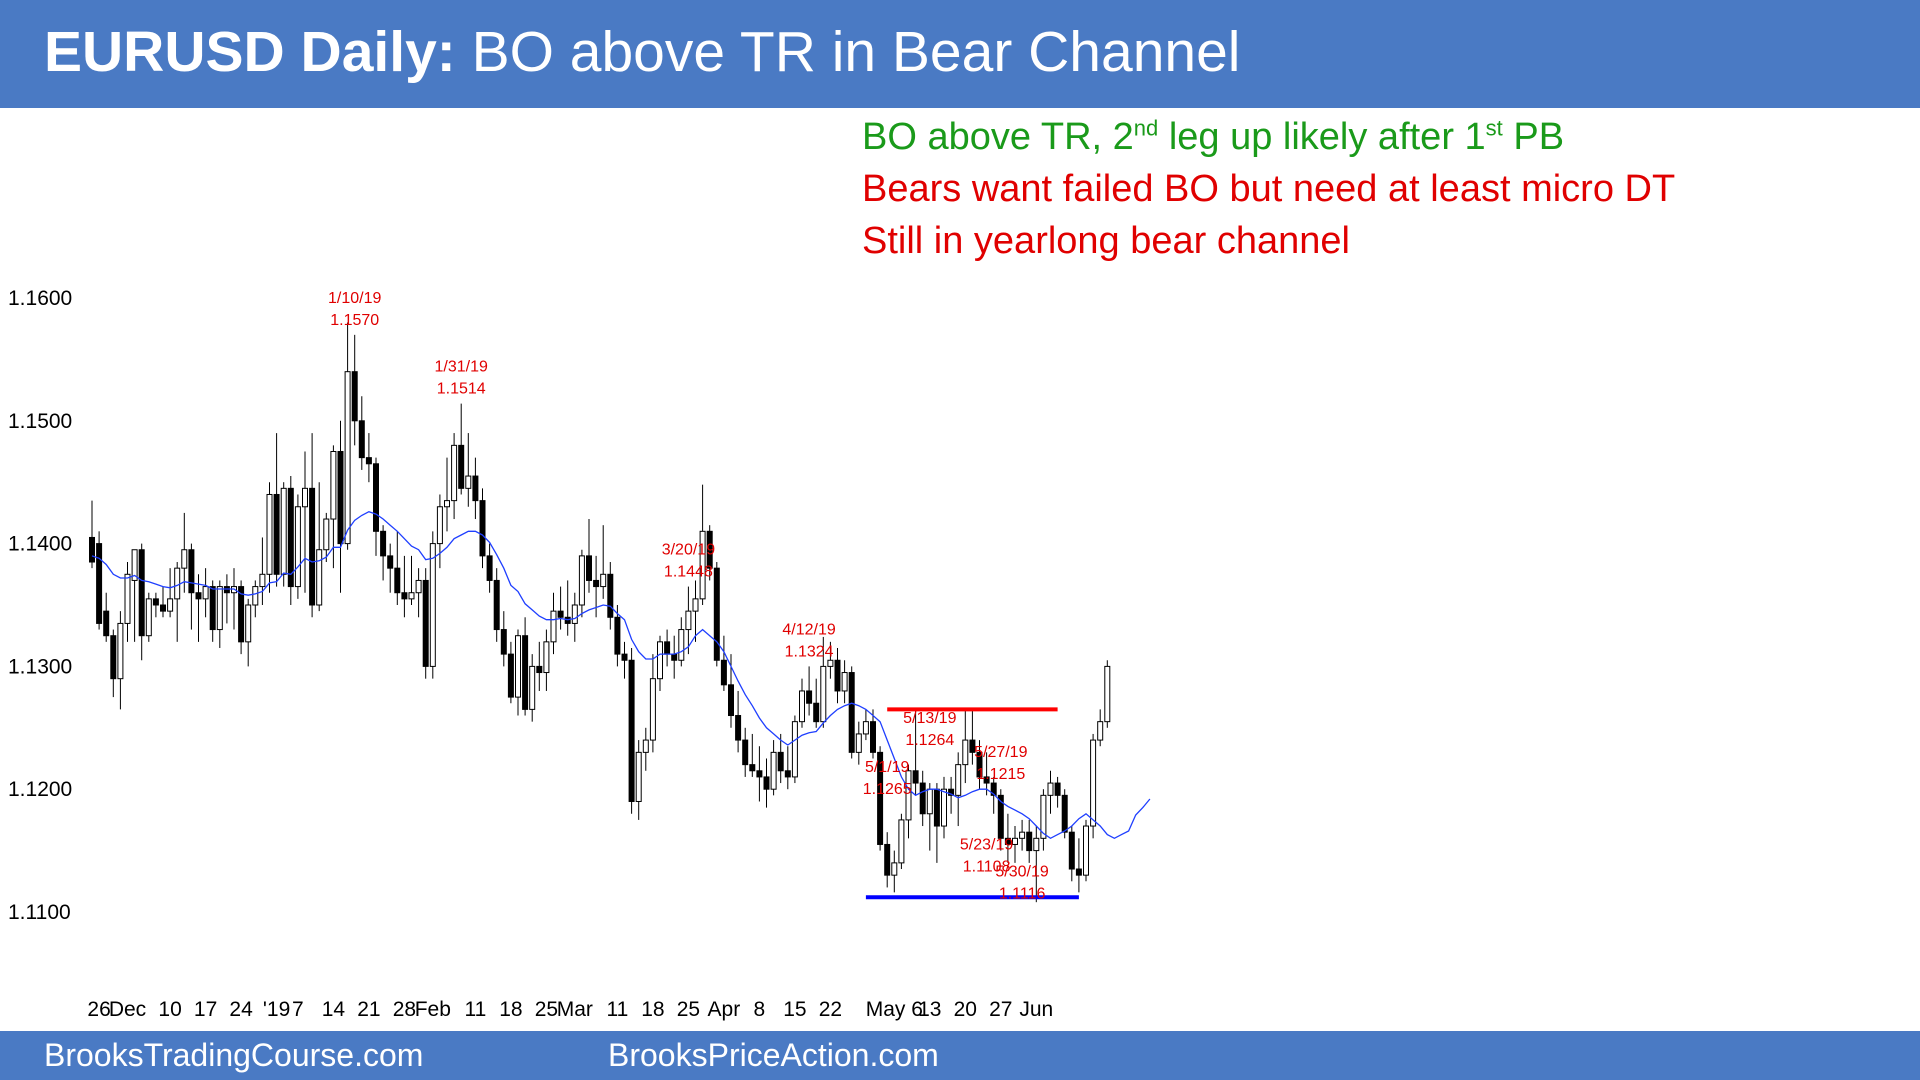 The height and width of the screenshot is (1080, 1920). Describe the element at coordinates (127, 1009) in the screenshot. I see `x-tick-label: Dec` at that location.